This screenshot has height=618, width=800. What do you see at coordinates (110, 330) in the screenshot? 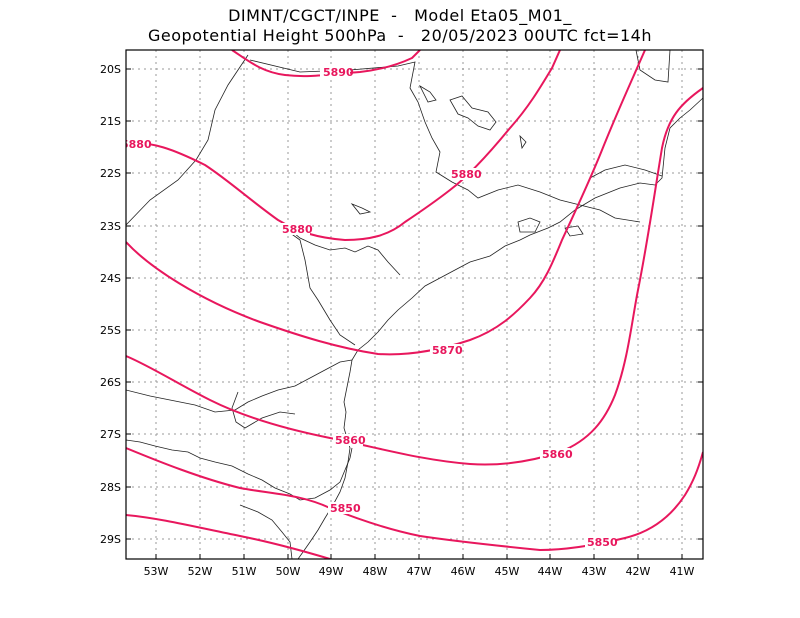
I see `lat-tick-label: 25S` at bounding box center [110, 330].